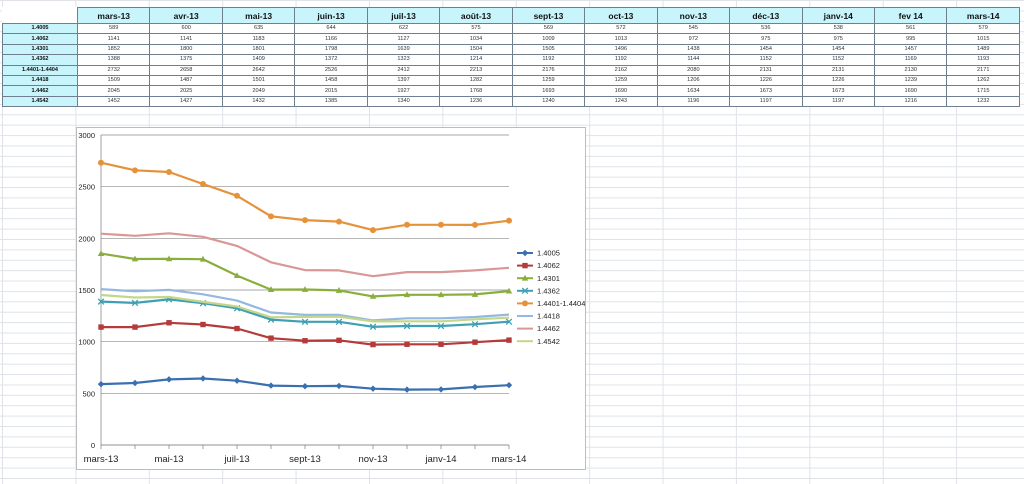  I want to click on table-cell: 1690, so click(621, 91).